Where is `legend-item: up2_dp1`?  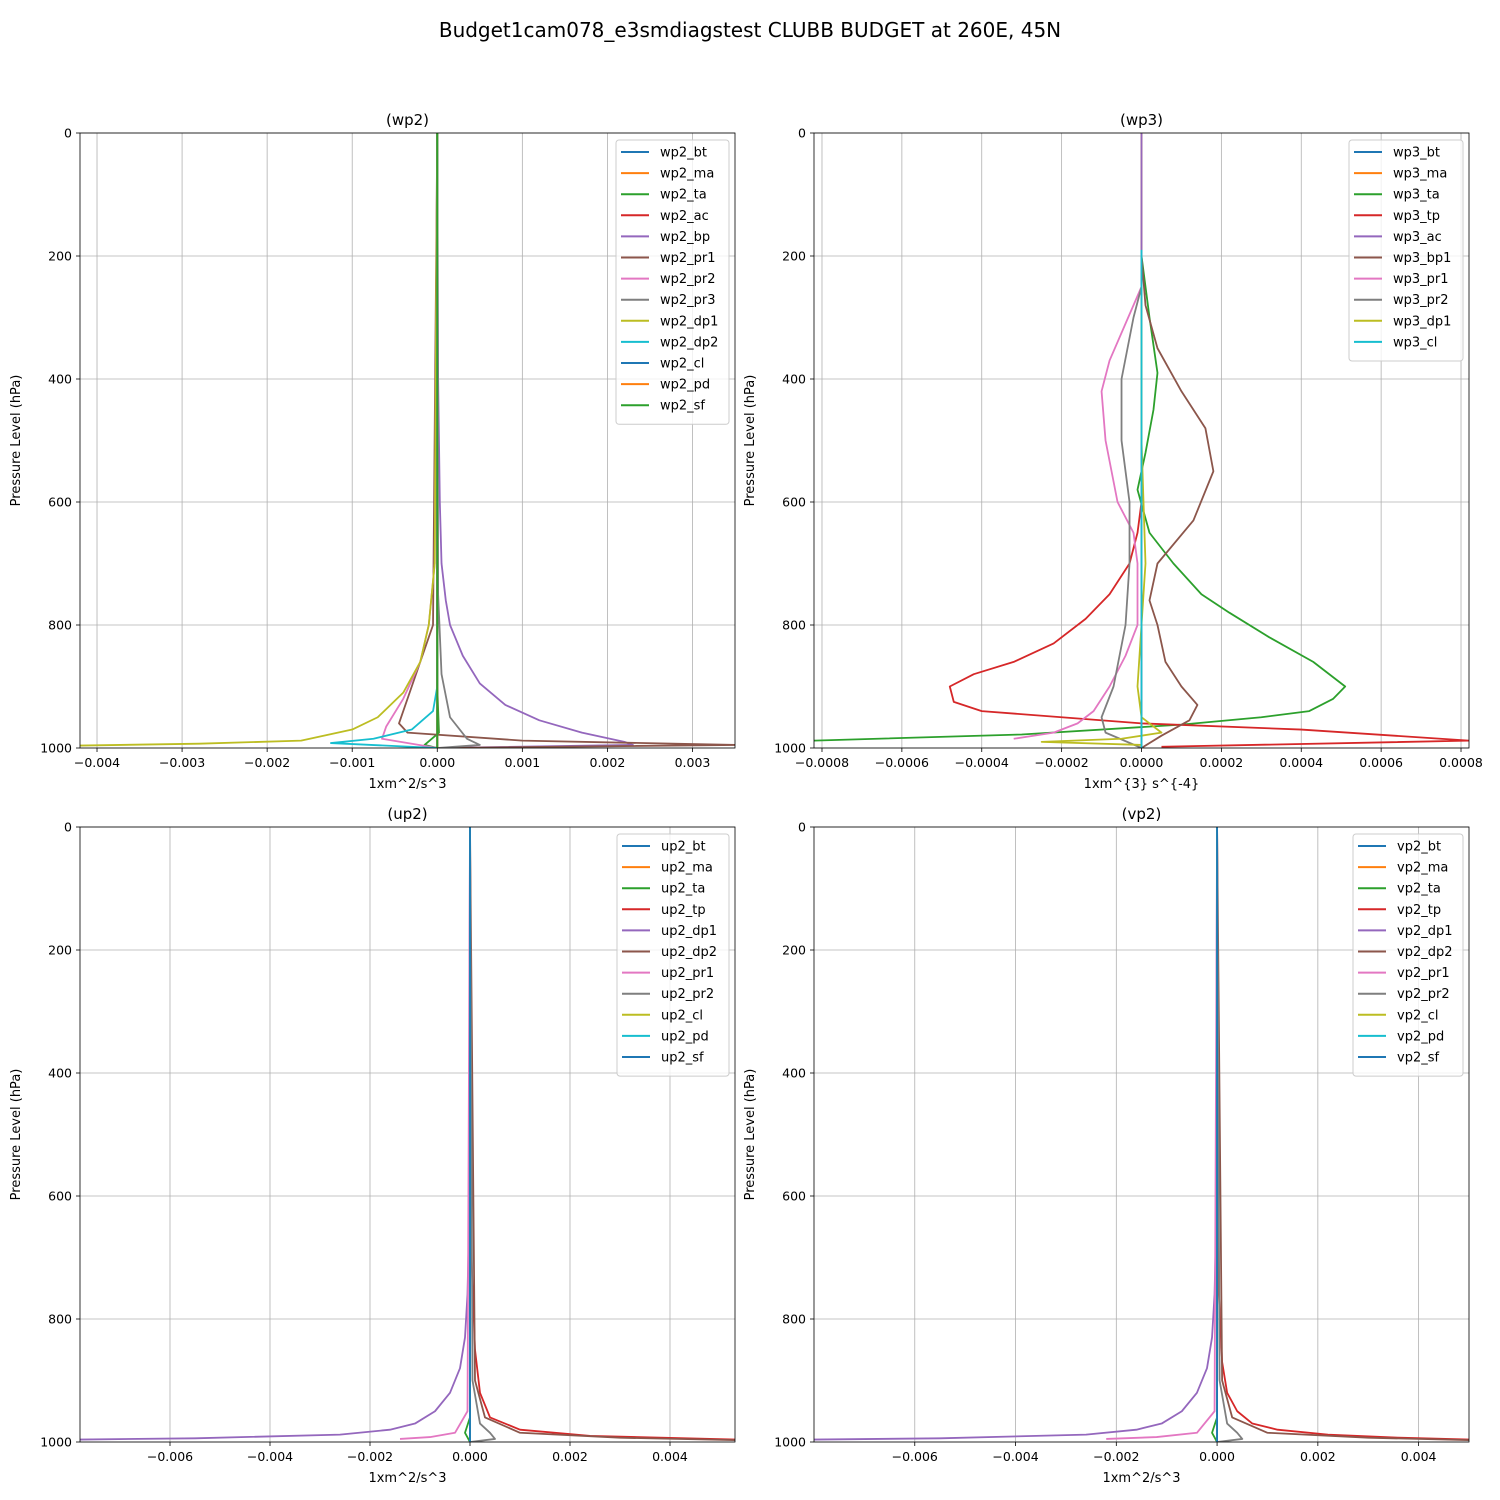 legend-item: up2_dp1 is located at coordinates (669, 931).